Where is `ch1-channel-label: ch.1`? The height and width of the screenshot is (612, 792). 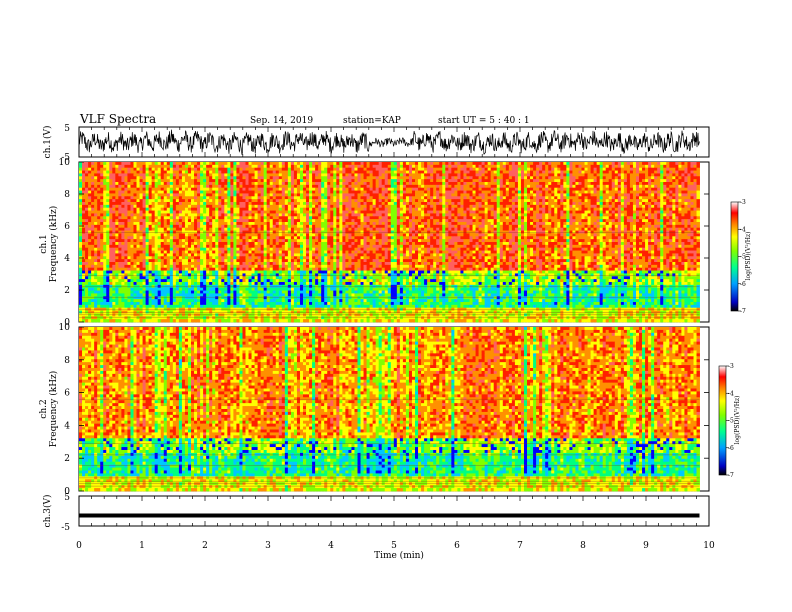 ch1-channel-label: ch.1 is located at coordinates (44, 243).